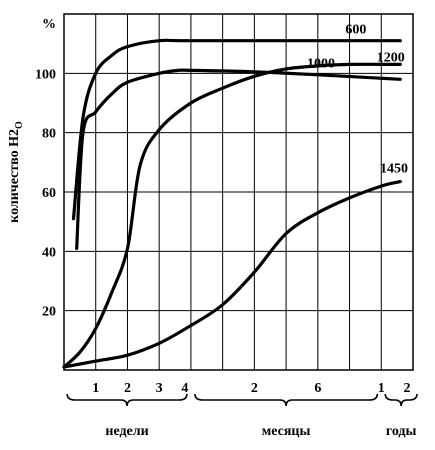 The width and height of the screenshot is (435, 450). I want to click on group-label: недели, so click(126, 431).